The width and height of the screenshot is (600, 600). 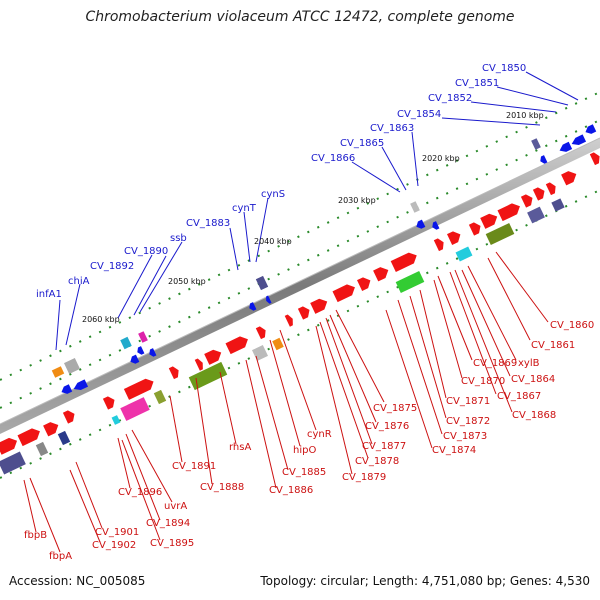 I want to click on gene-label: CV_1870, so click(x=483, y=381).